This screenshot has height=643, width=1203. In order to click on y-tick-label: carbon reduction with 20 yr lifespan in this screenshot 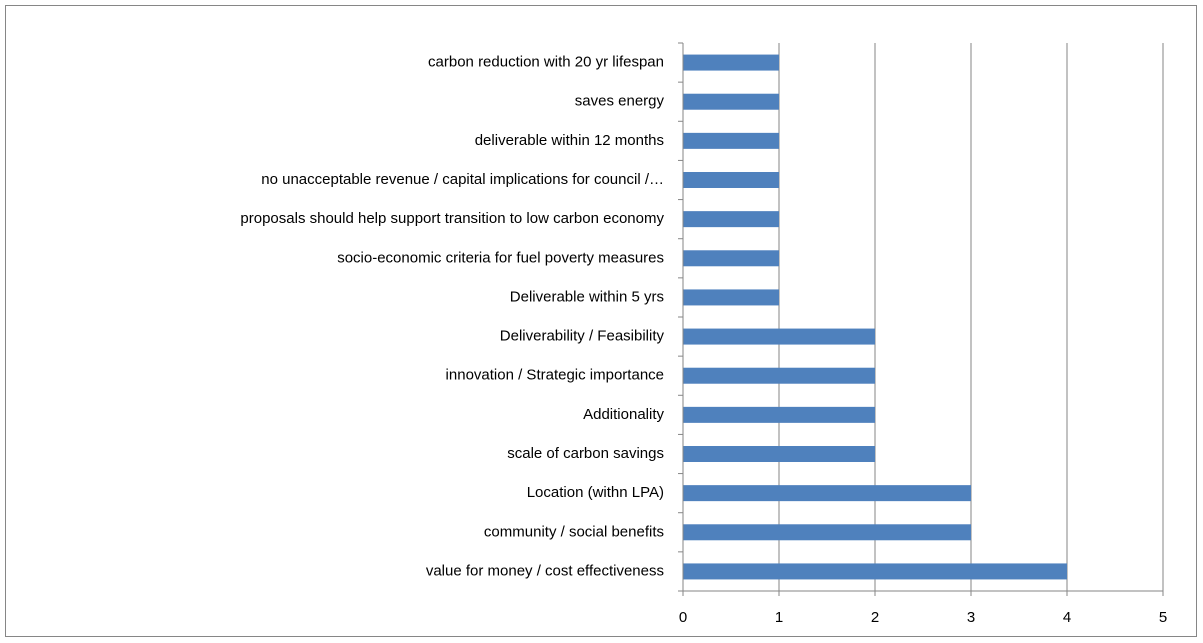, I will do `click(546, 62)`.